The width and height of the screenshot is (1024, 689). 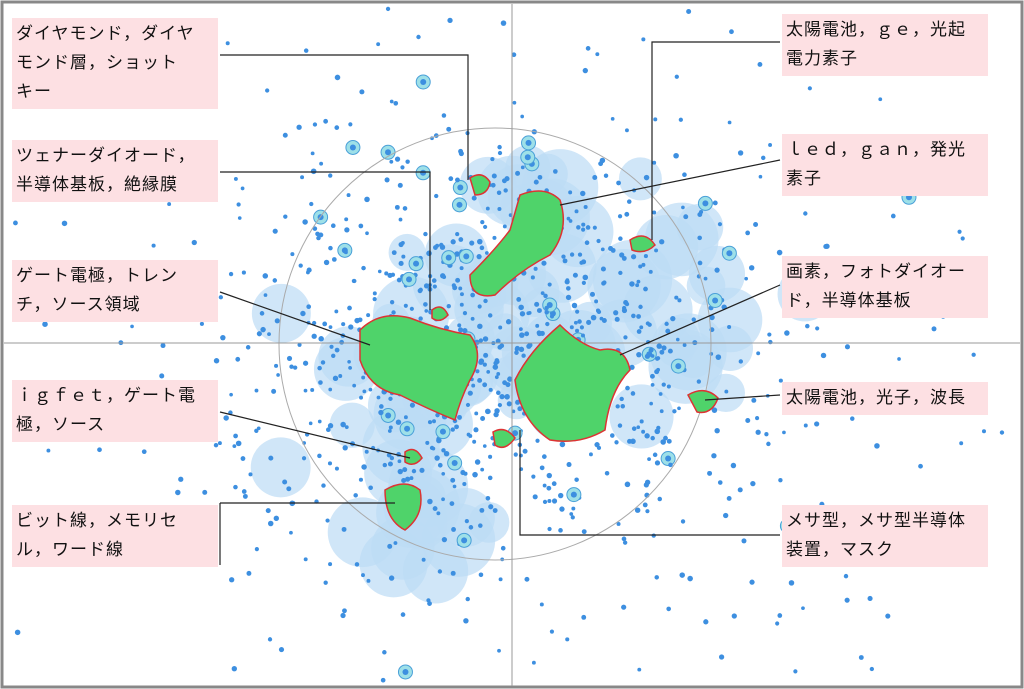 I want to click on topic-label: メサ型，メサ型半導体 装置，マスク, so click(x=885, y=536).